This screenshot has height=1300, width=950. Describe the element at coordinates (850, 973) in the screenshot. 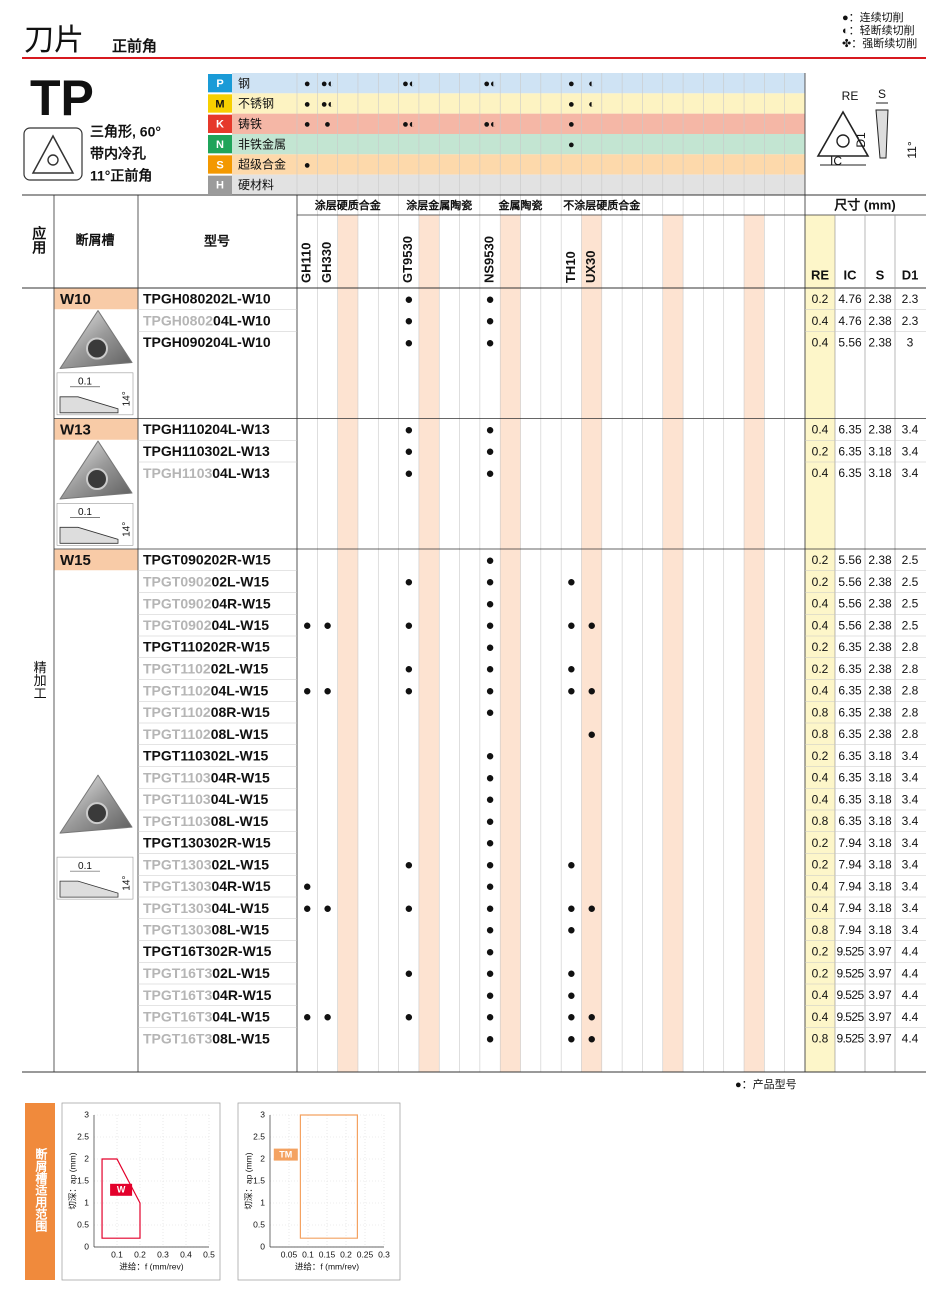

I see `dimension: 9.525` at that location.